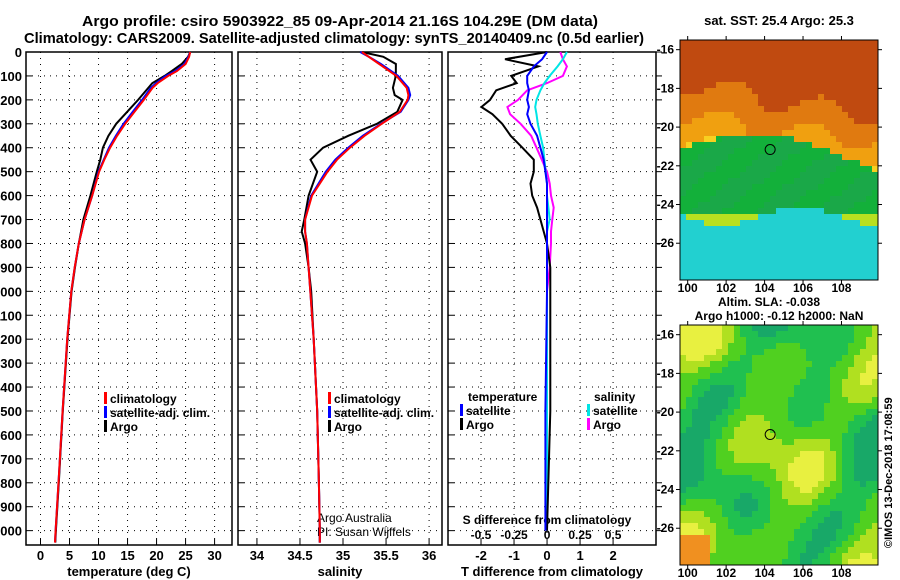 The image size is (900, 580). I want to click on sla-map-subtitle: Argo h1000: -0.12 h2000: NaN, so click(779, 316).